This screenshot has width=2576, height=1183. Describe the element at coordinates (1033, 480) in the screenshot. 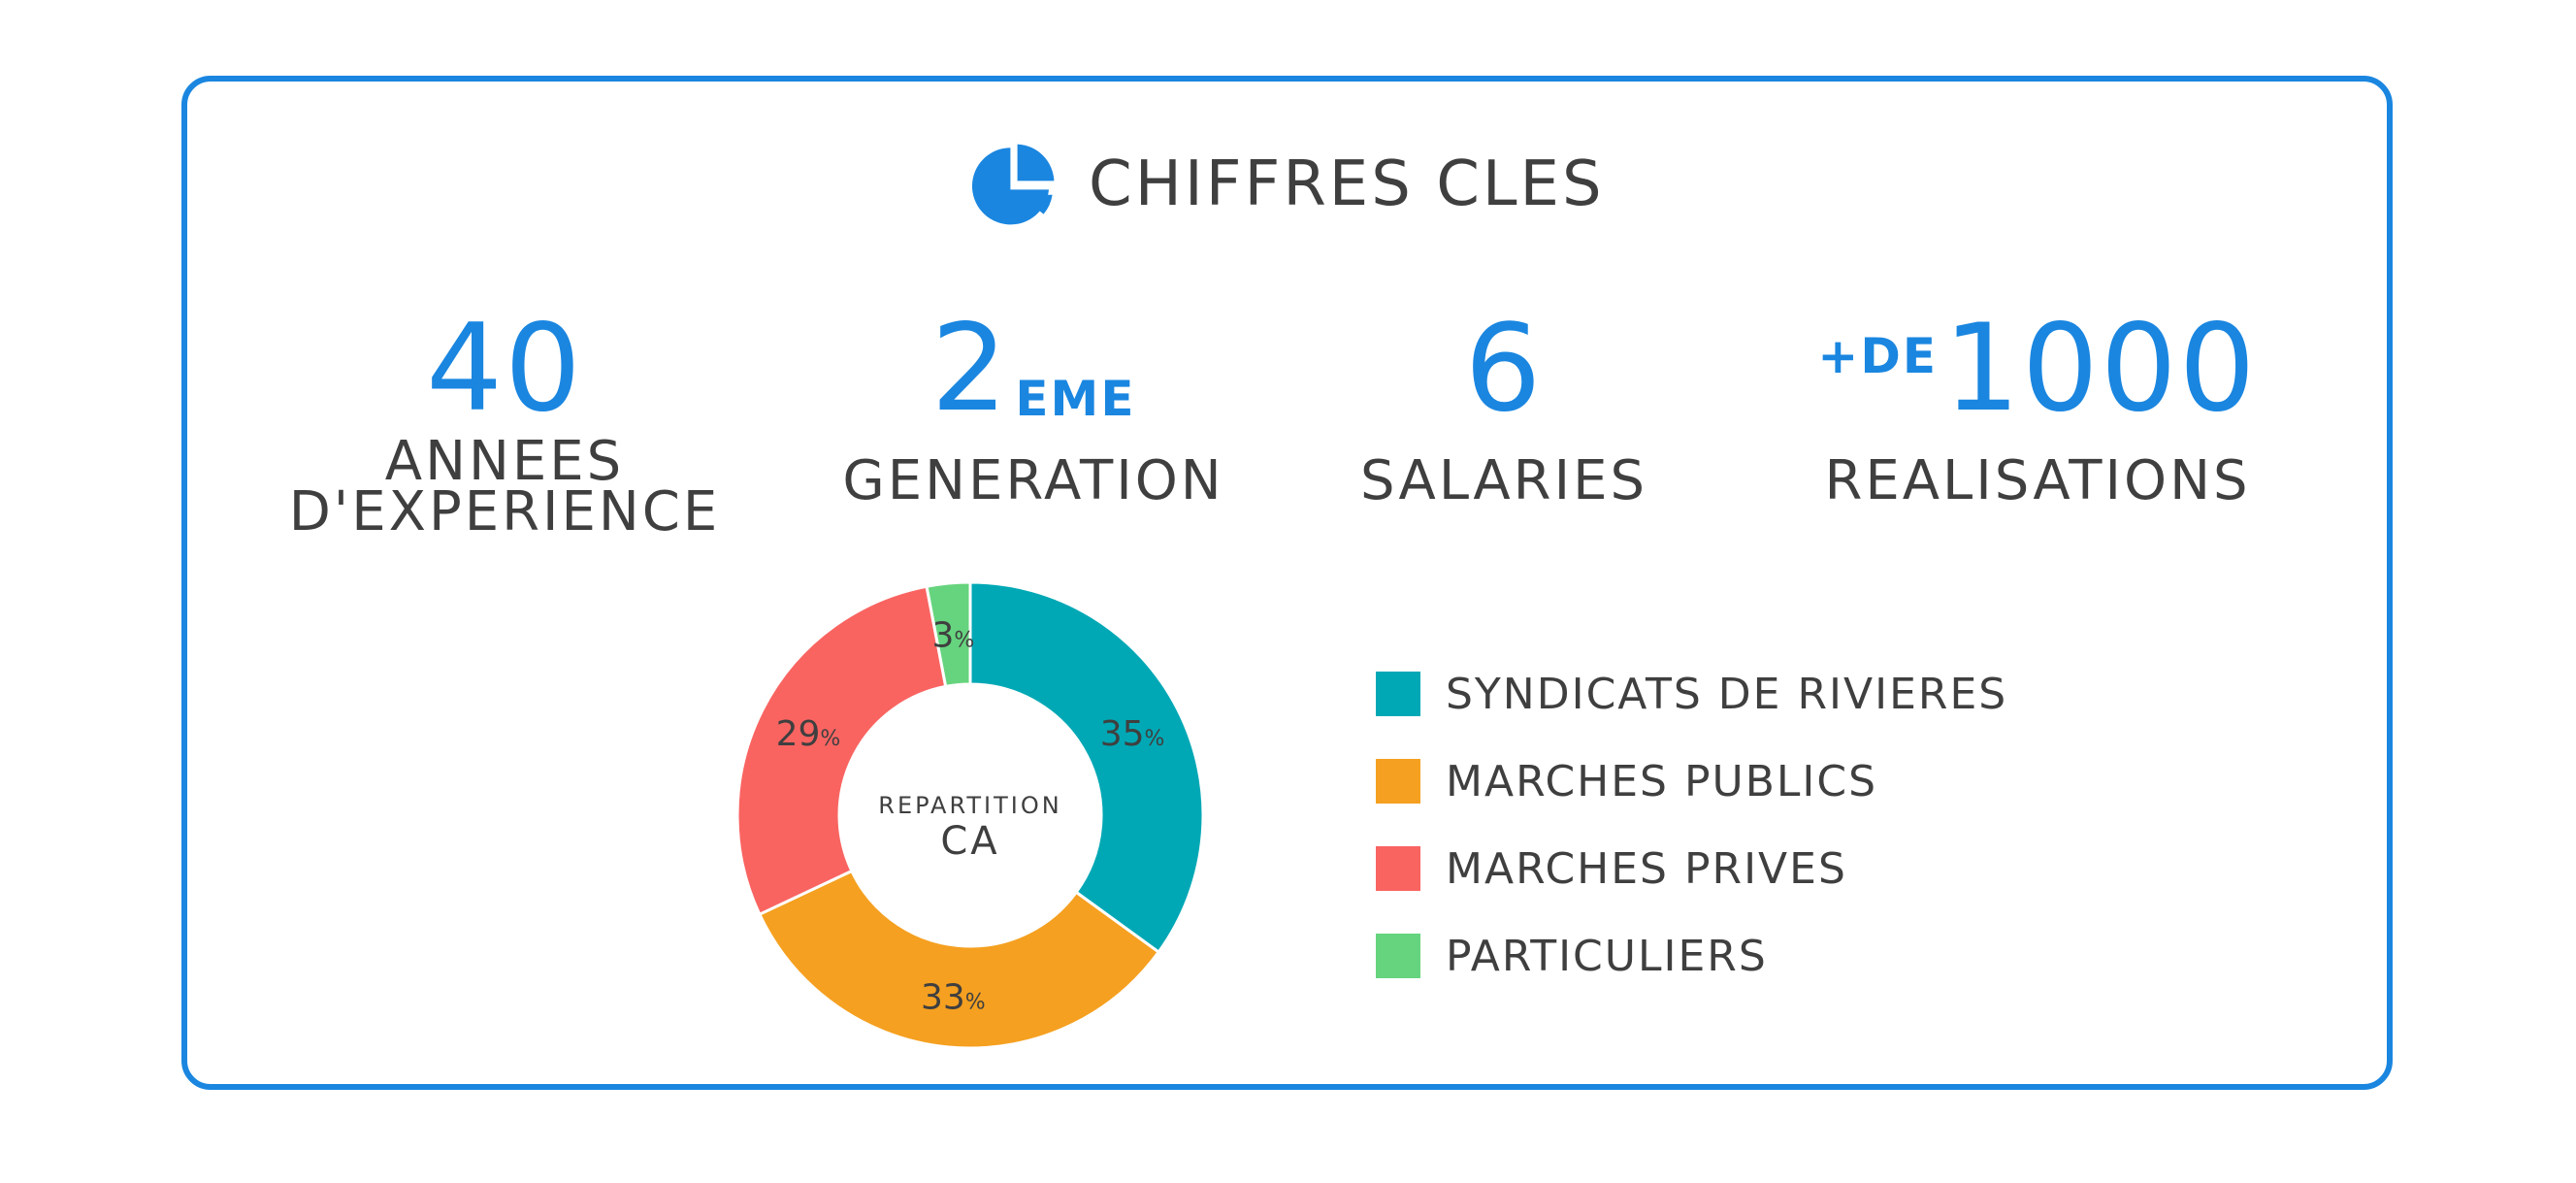

I see `stat-label: GENERATION` at that location.